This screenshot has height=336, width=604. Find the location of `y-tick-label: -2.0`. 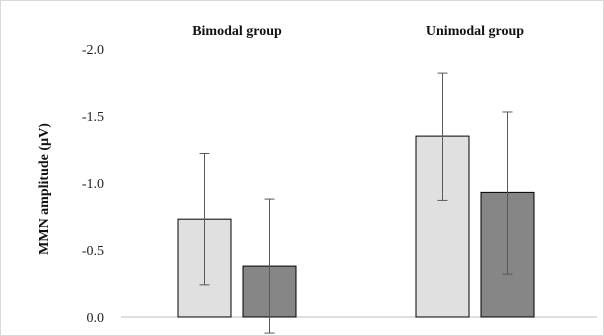

y-tick-label: -2.0 is located at coordinates (93, 50).